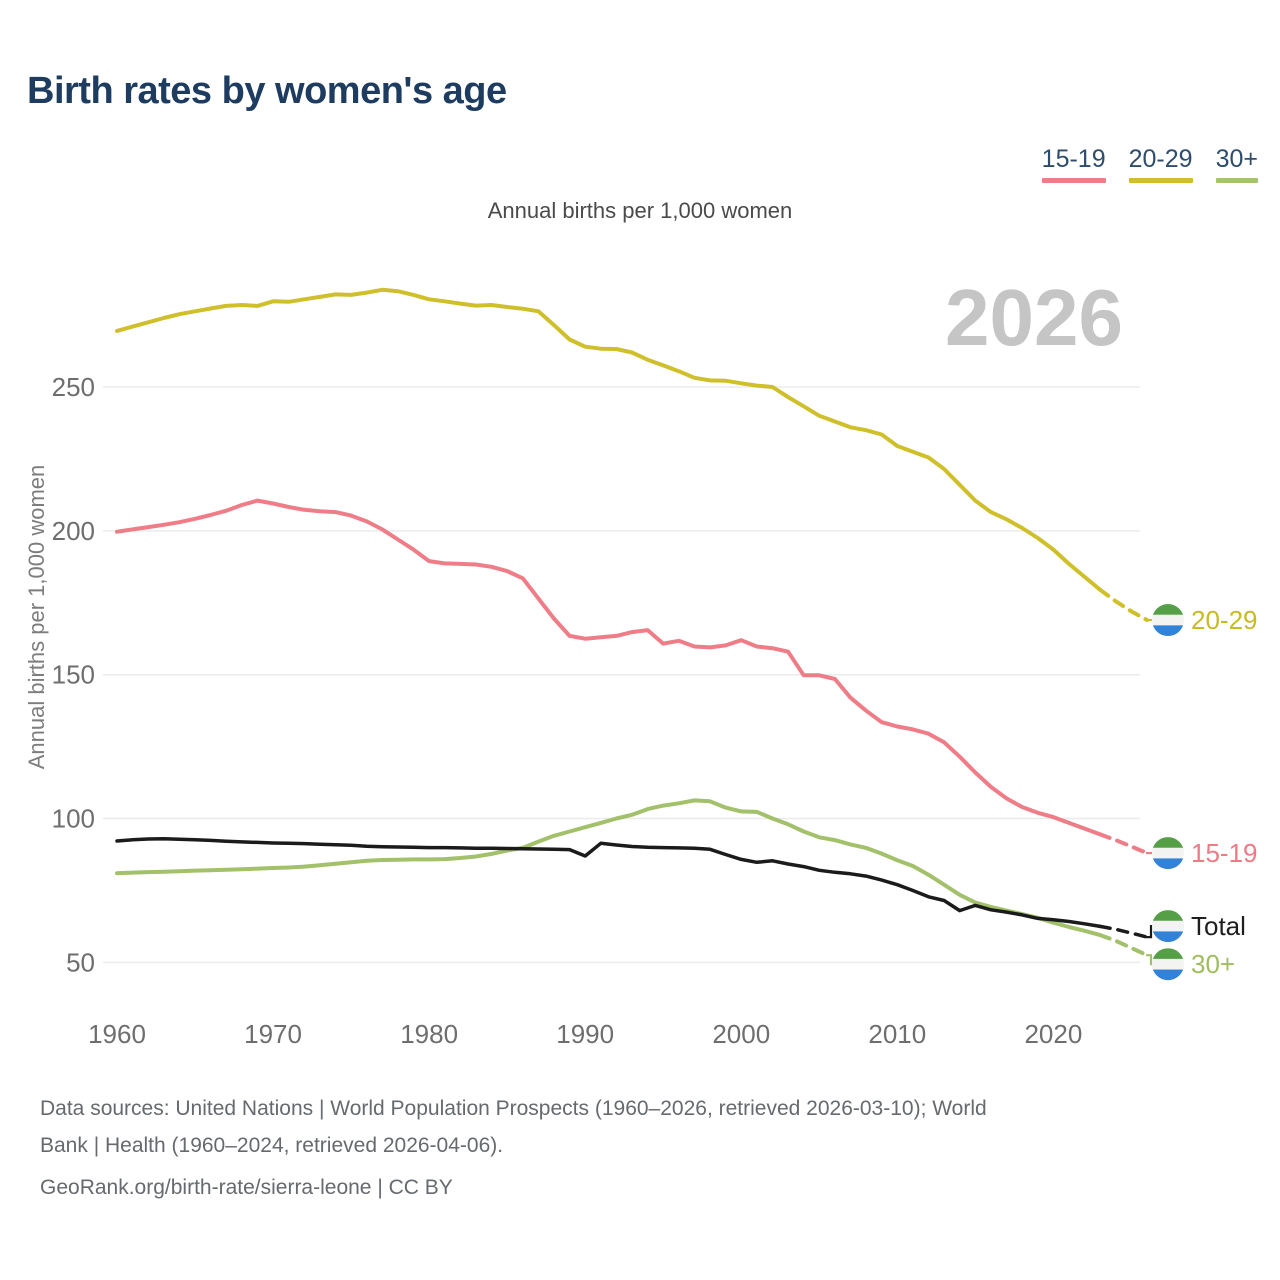 The height and width of the screenshot is (1280, 1280). Describe the element at coordinates (1123, 604) in the screenshot. I see `line-20-29-projection` at that location.